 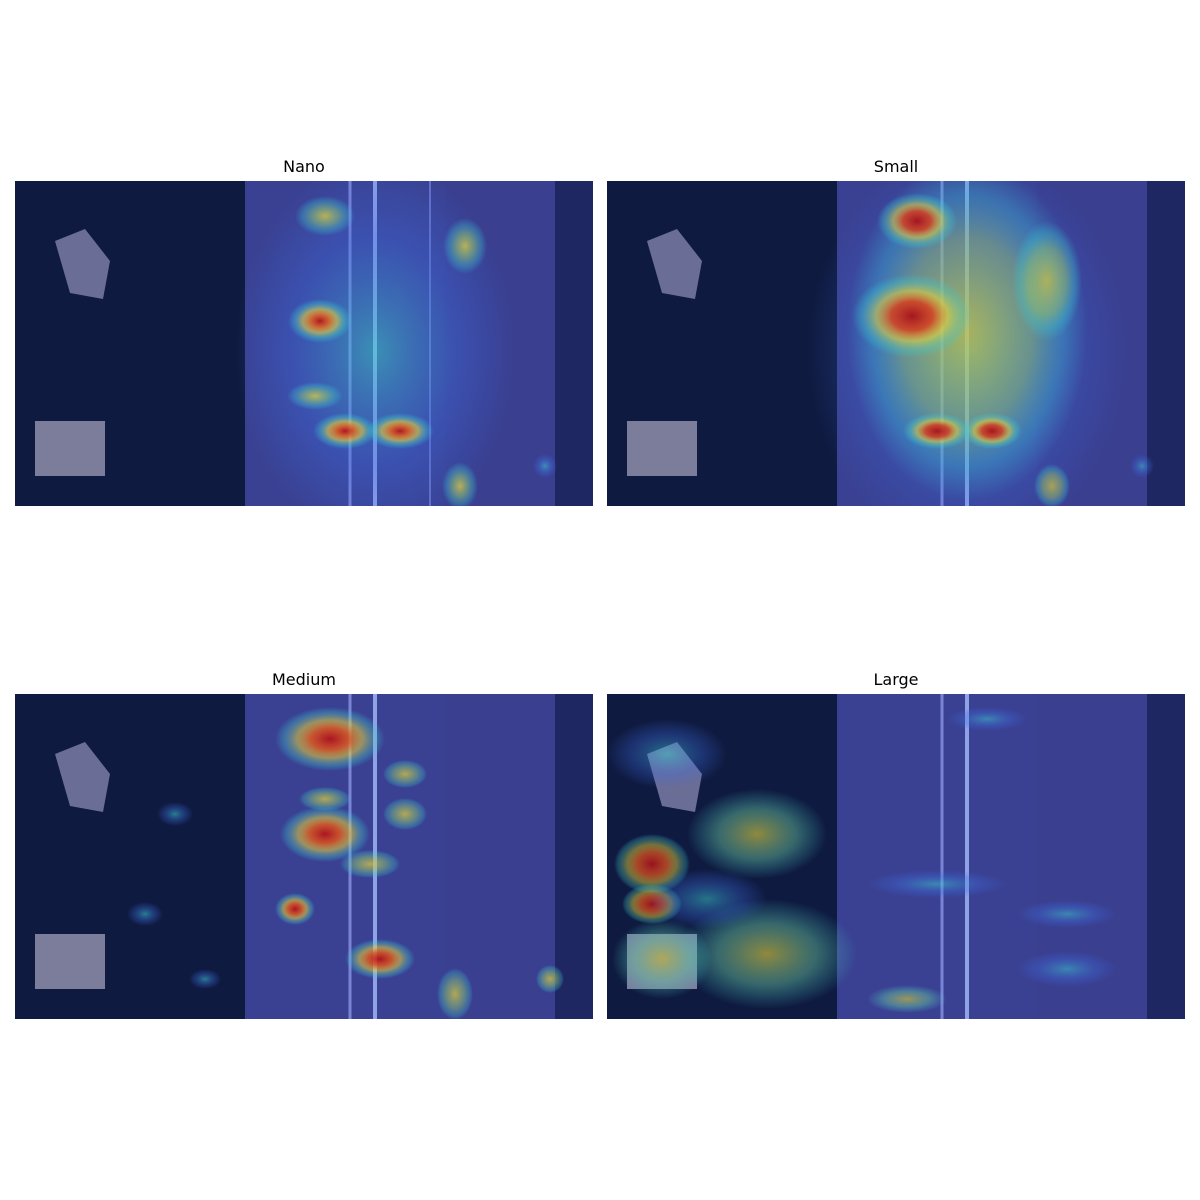 I want to click on panel-title-small: Small, so click(x=896, y=166).